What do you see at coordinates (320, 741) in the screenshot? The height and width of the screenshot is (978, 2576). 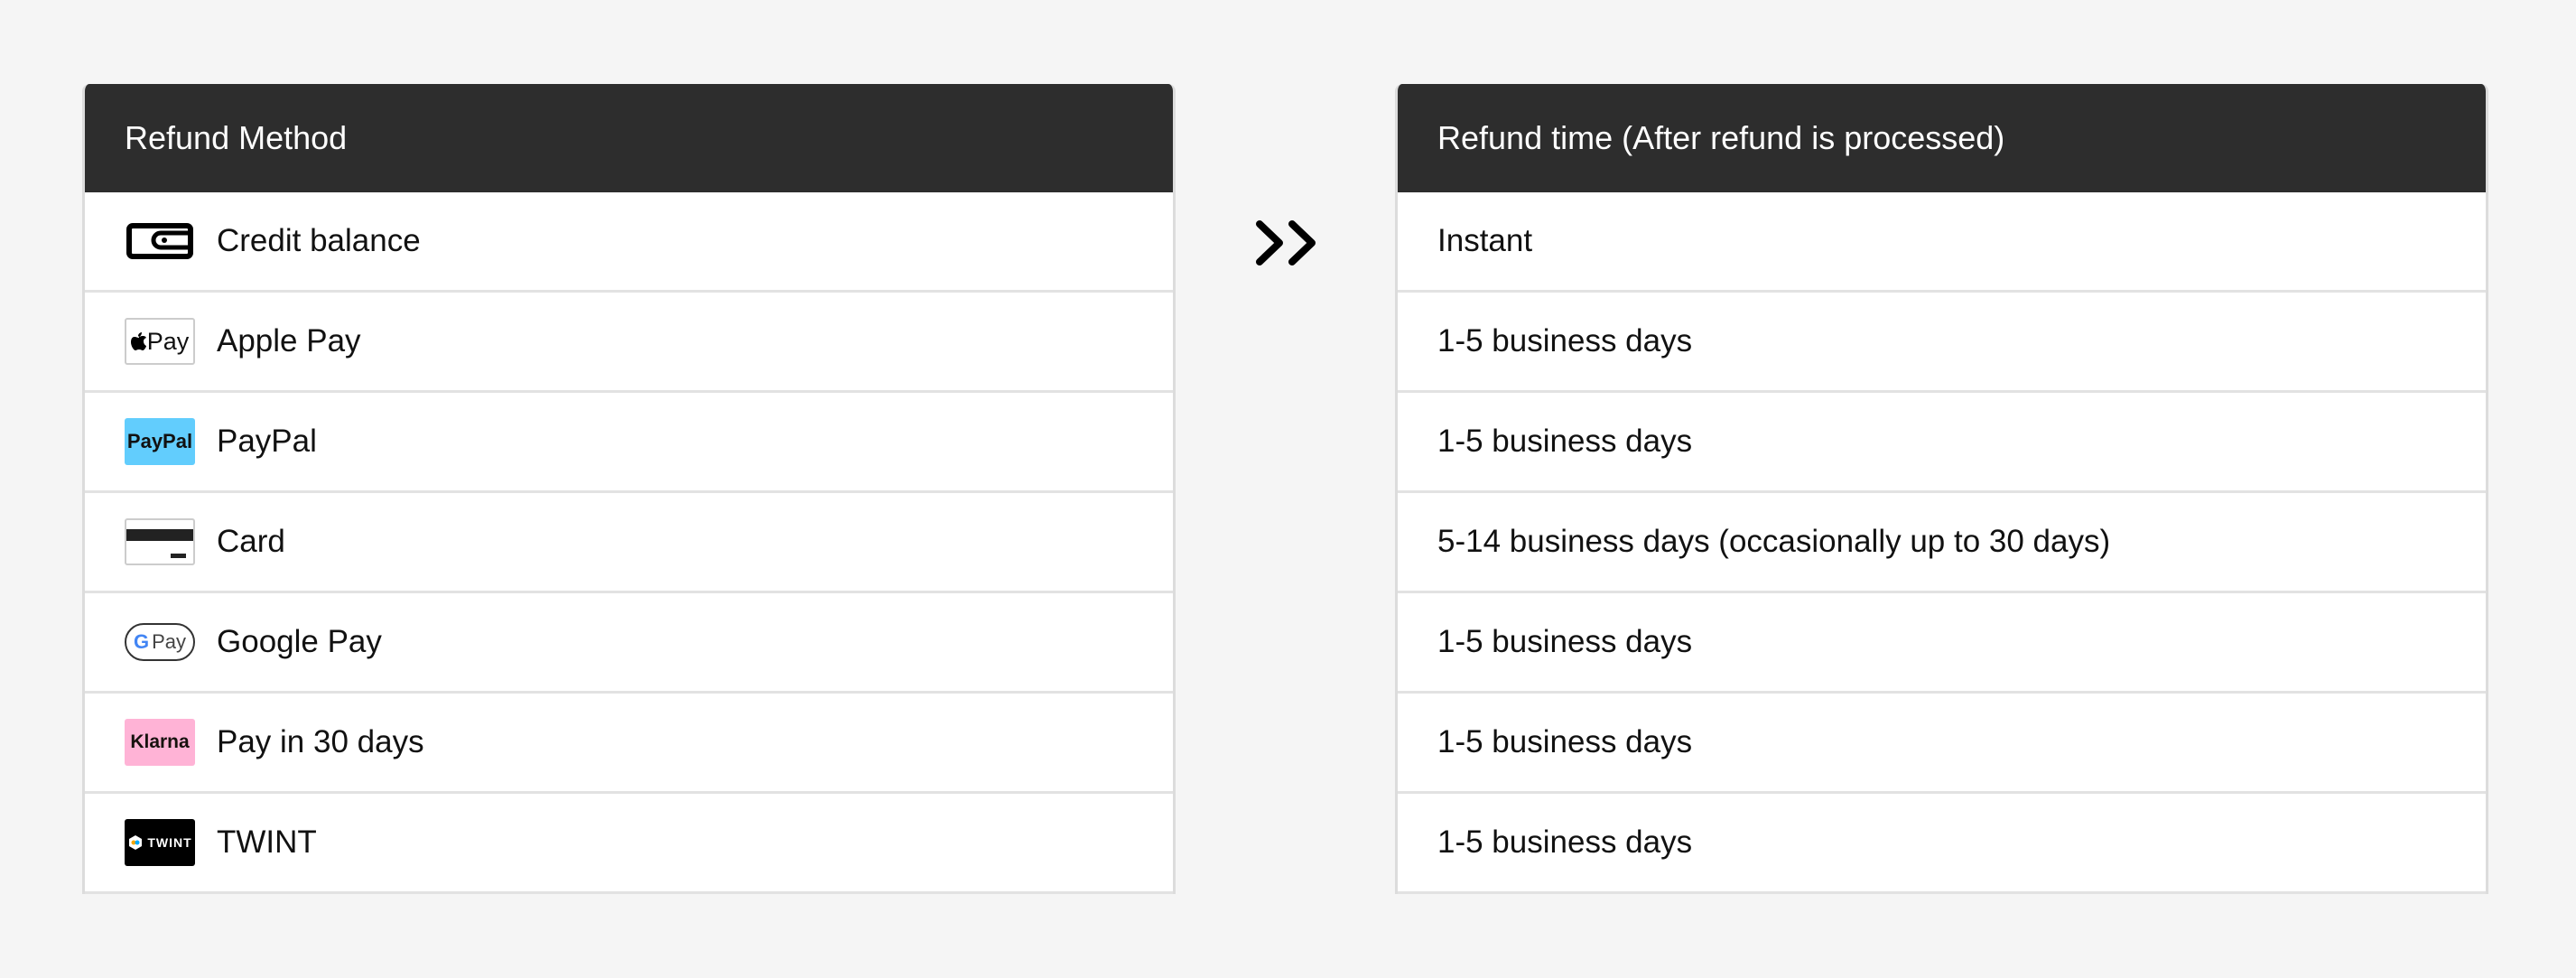 I see `method-label: Pay in 30 days` at bounding box center [320, 741].